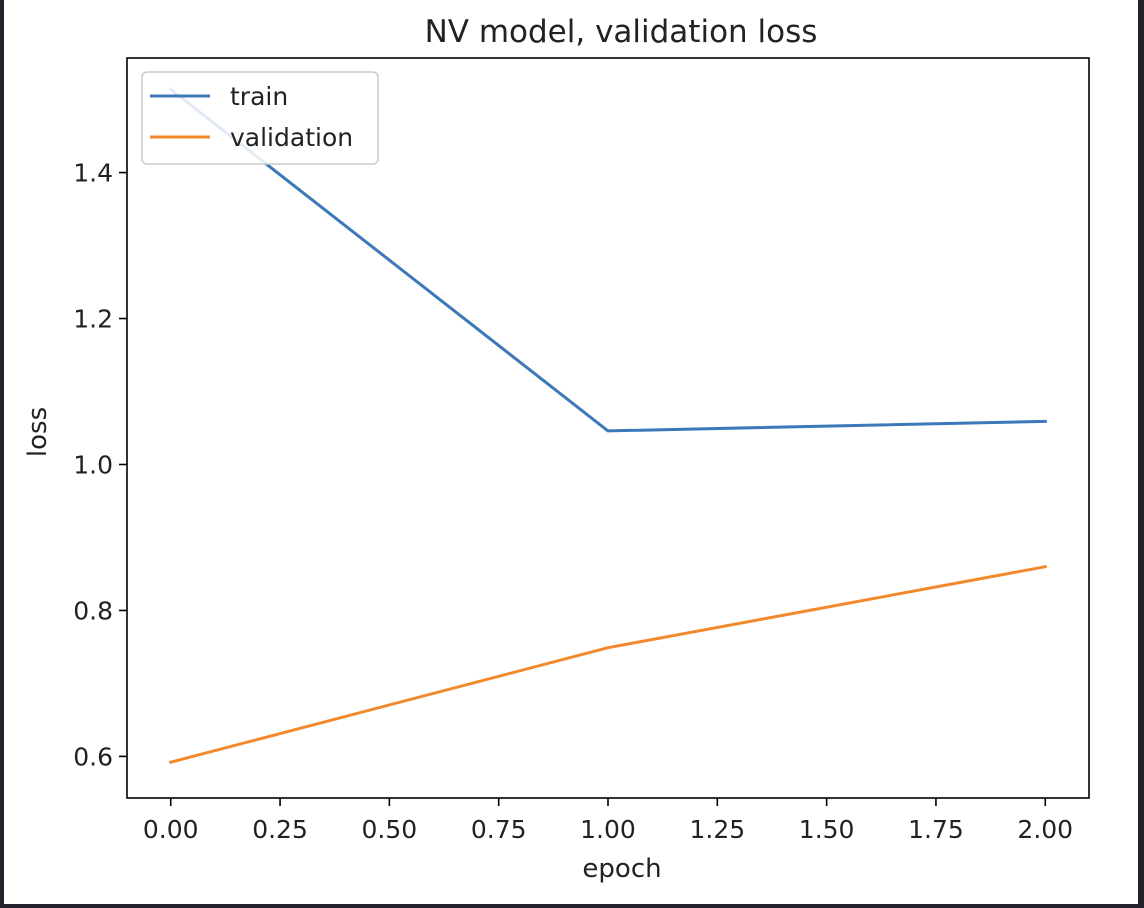 This screenshot has width=1144, height=908. What do you see at coordinates (93, 610) in the screenshot?
I see `y-tick-label: 0.8` at bounding box center [93, 610].